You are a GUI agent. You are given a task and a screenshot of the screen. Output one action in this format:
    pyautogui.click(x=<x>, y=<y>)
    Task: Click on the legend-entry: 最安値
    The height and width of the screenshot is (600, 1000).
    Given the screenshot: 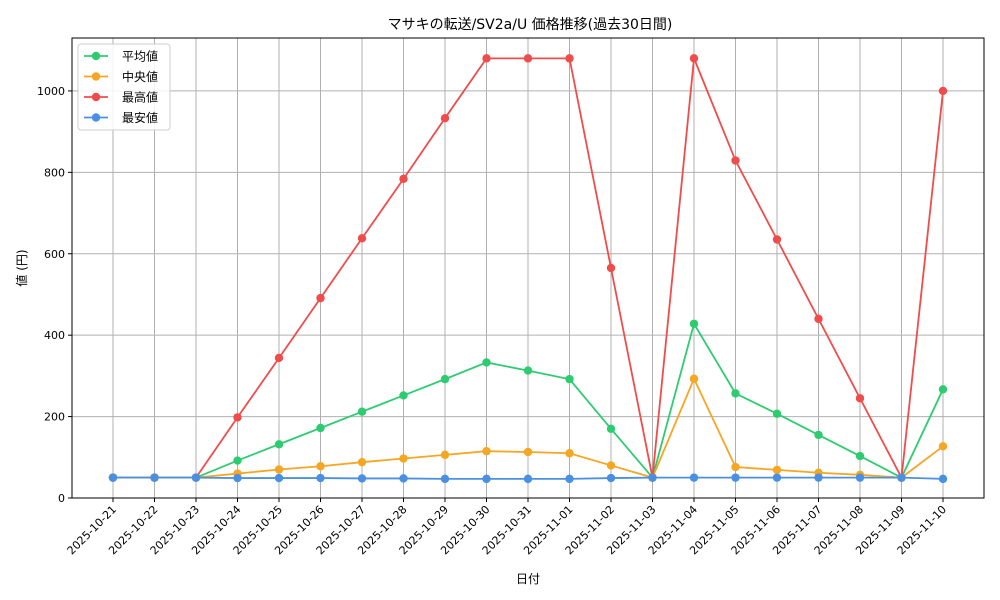 What is the action you would take?
    pyautogui.click(x=140, y=117)
    